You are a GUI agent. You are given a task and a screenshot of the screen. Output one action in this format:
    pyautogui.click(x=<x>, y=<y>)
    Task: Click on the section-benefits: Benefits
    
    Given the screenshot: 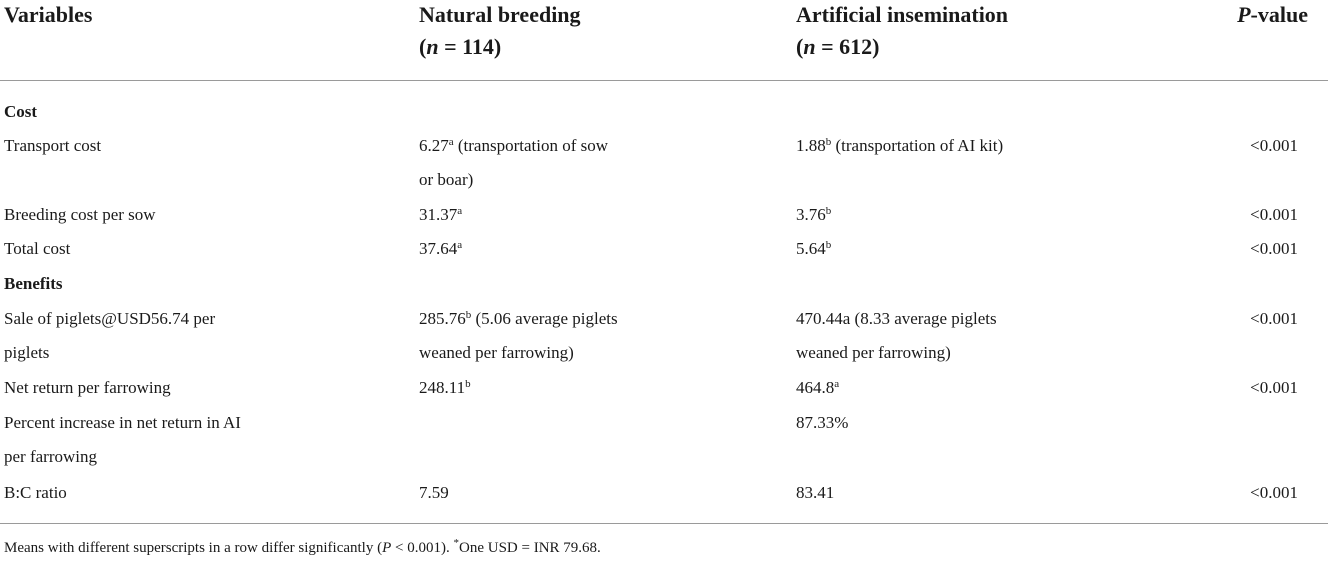 What is the action you would take?
    pyautogui.click(x=33, y=283)
    